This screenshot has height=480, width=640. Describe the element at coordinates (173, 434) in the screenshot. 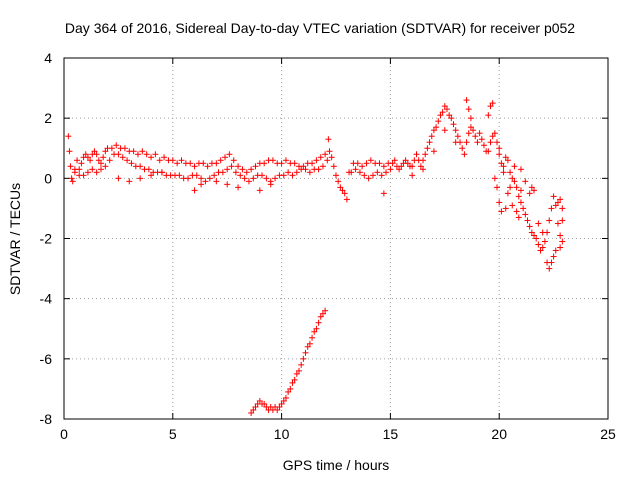

I see `x-tick-label: 5` at that location.